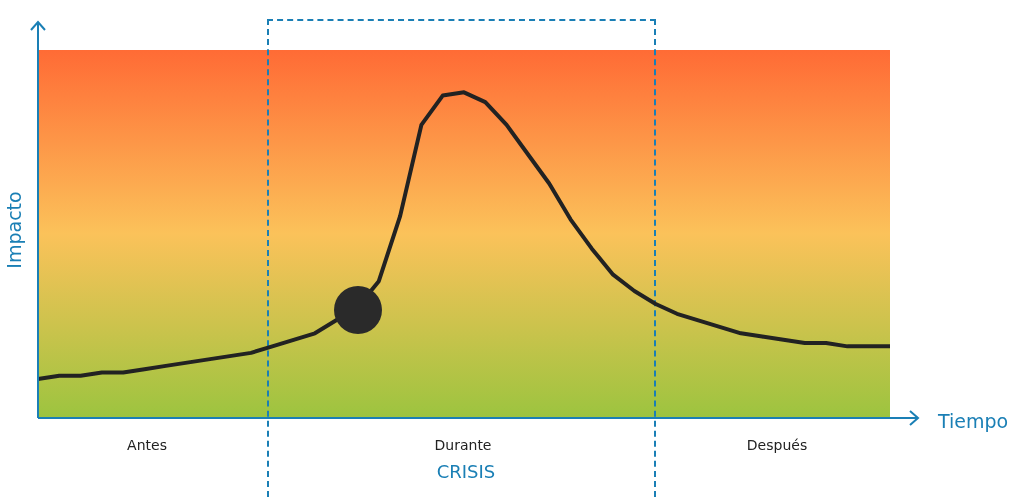 This screenshot has width=1012, height=497. What do you see at coordinates (777, 444) in the screenshot?
I see `text: Después` at bounding box center [777, 444].